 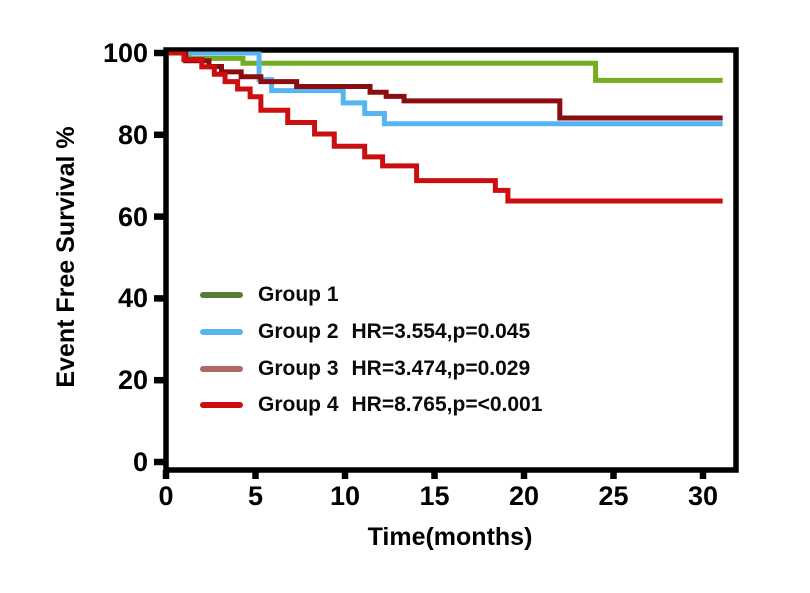 I want to click on legend-series-name: Group 4, so click(x=298, y=405).